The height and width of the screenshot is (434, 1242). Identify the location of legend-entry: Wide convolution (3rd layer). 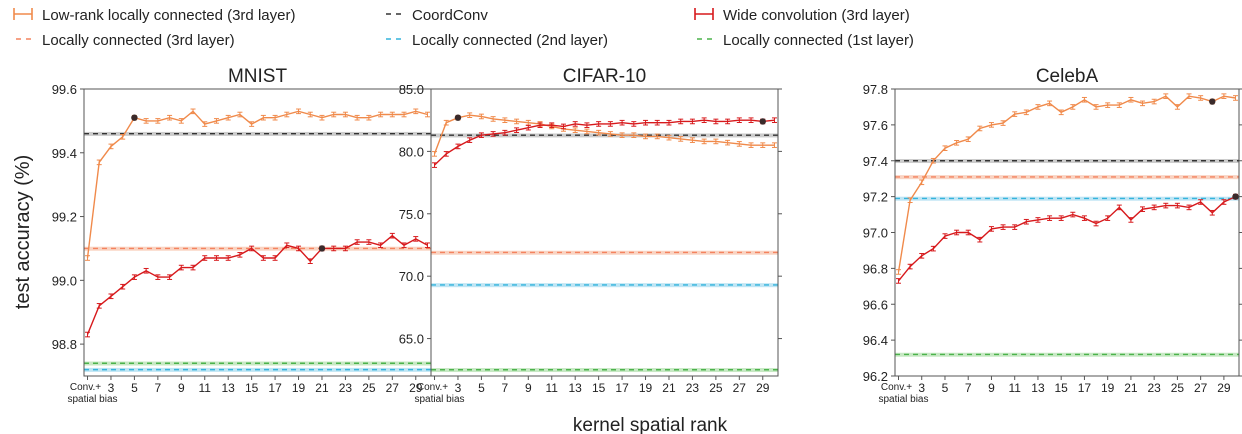
(802, 15).